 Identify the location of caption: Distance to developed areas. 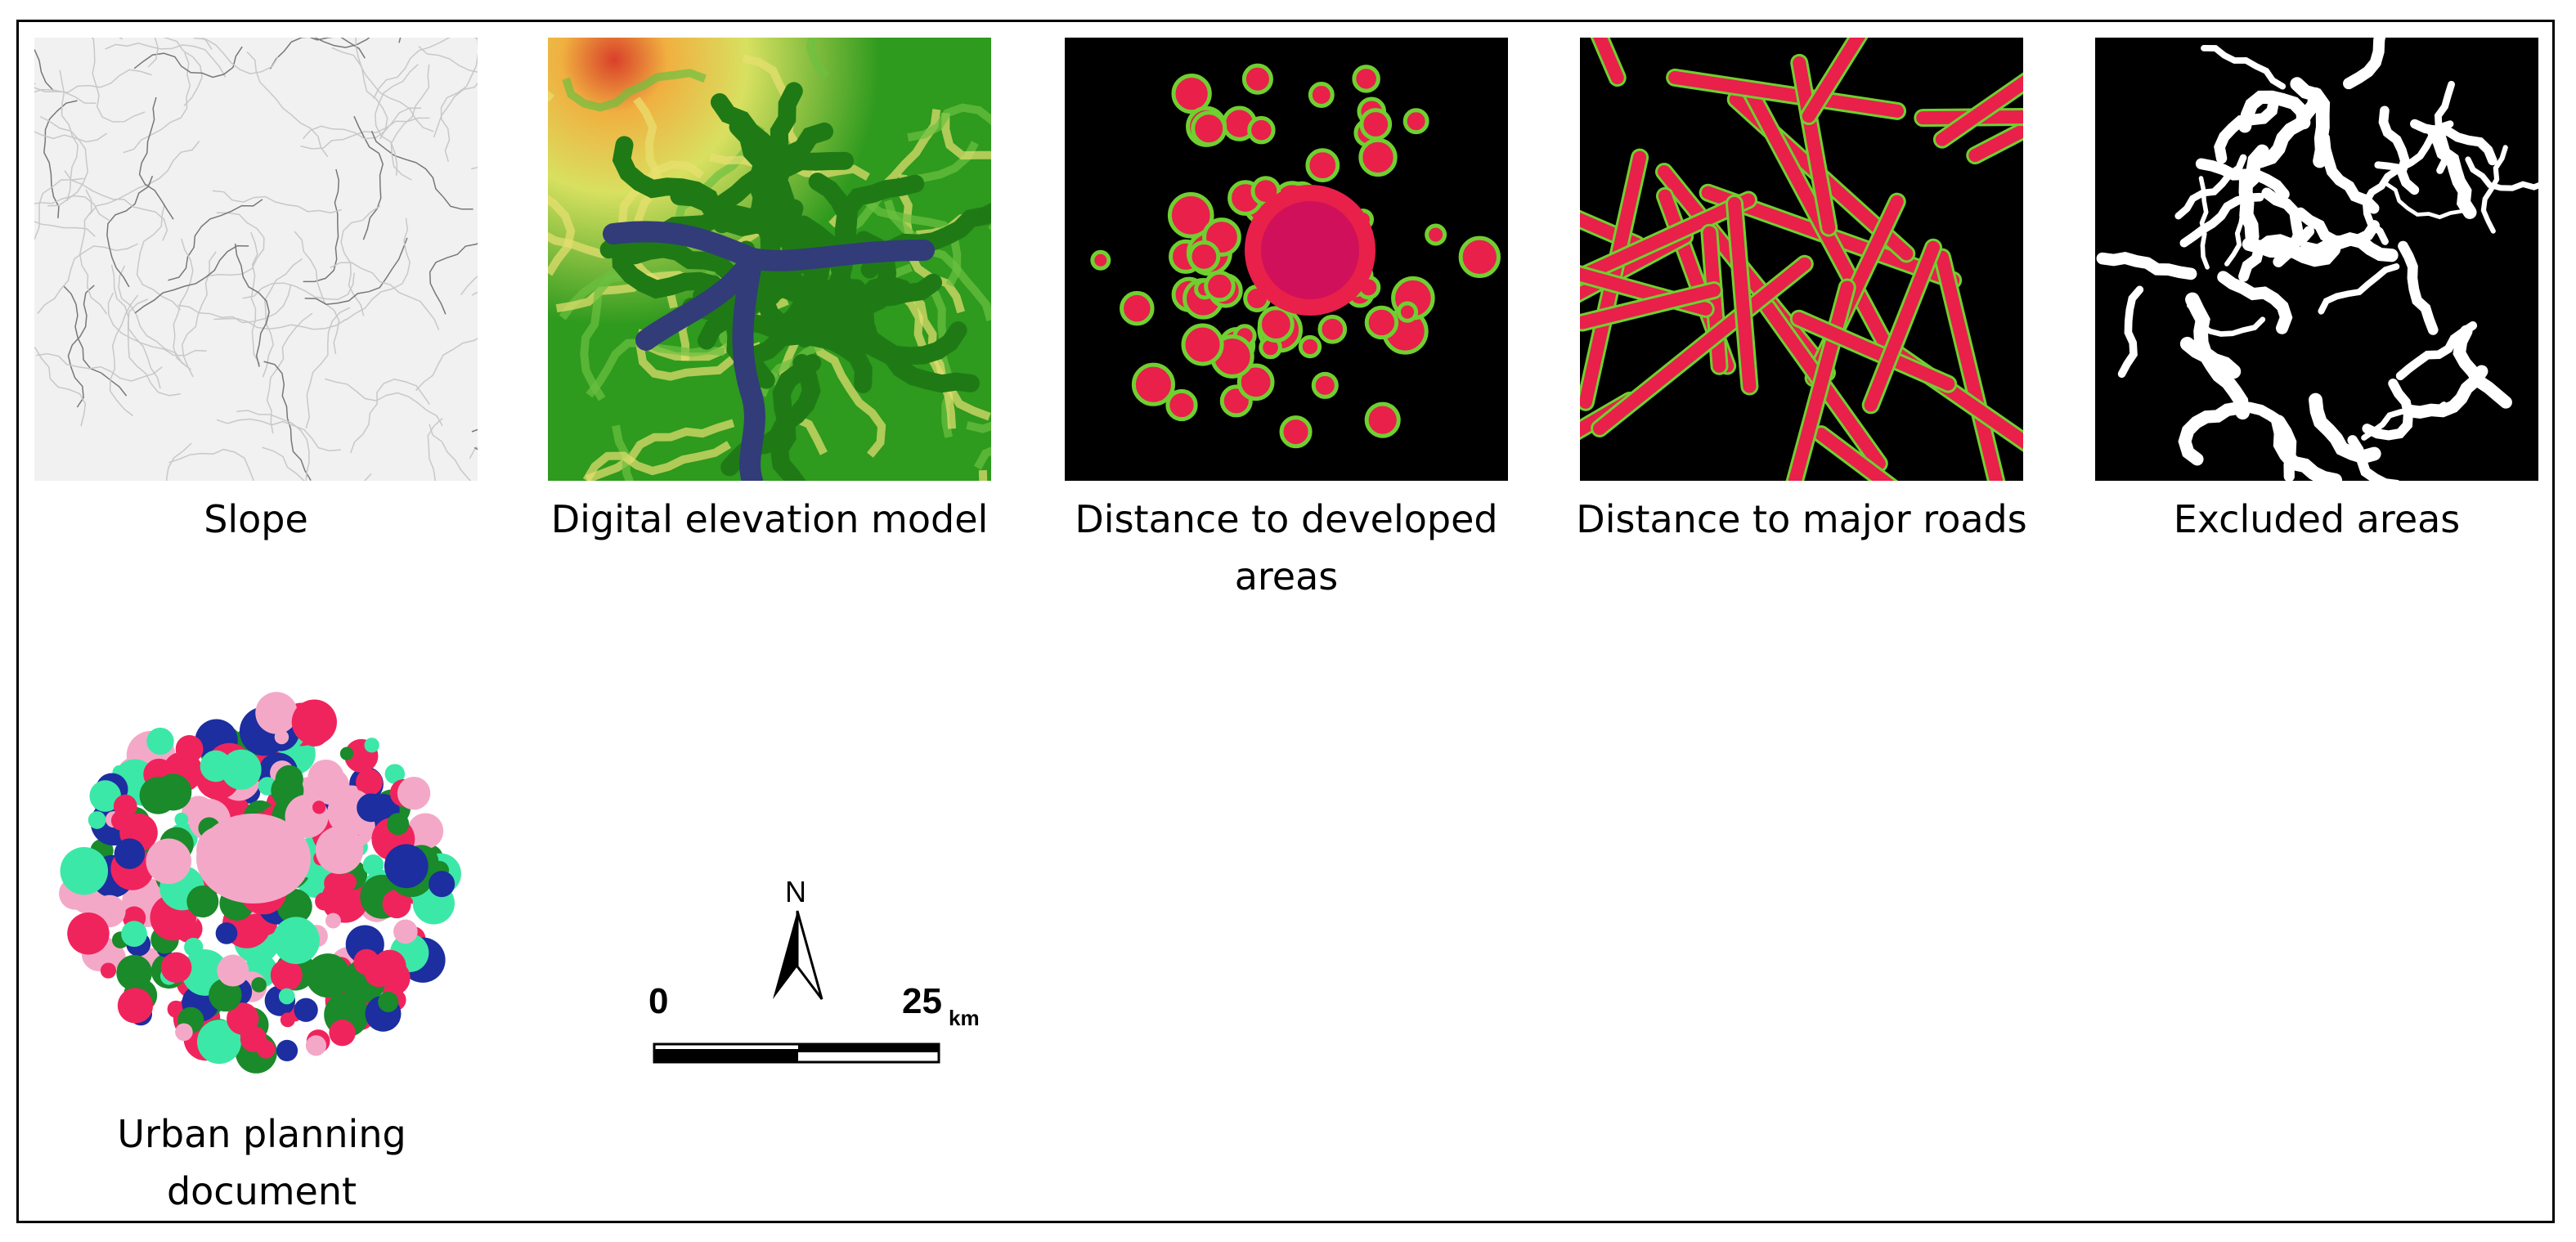
(1286, 548).